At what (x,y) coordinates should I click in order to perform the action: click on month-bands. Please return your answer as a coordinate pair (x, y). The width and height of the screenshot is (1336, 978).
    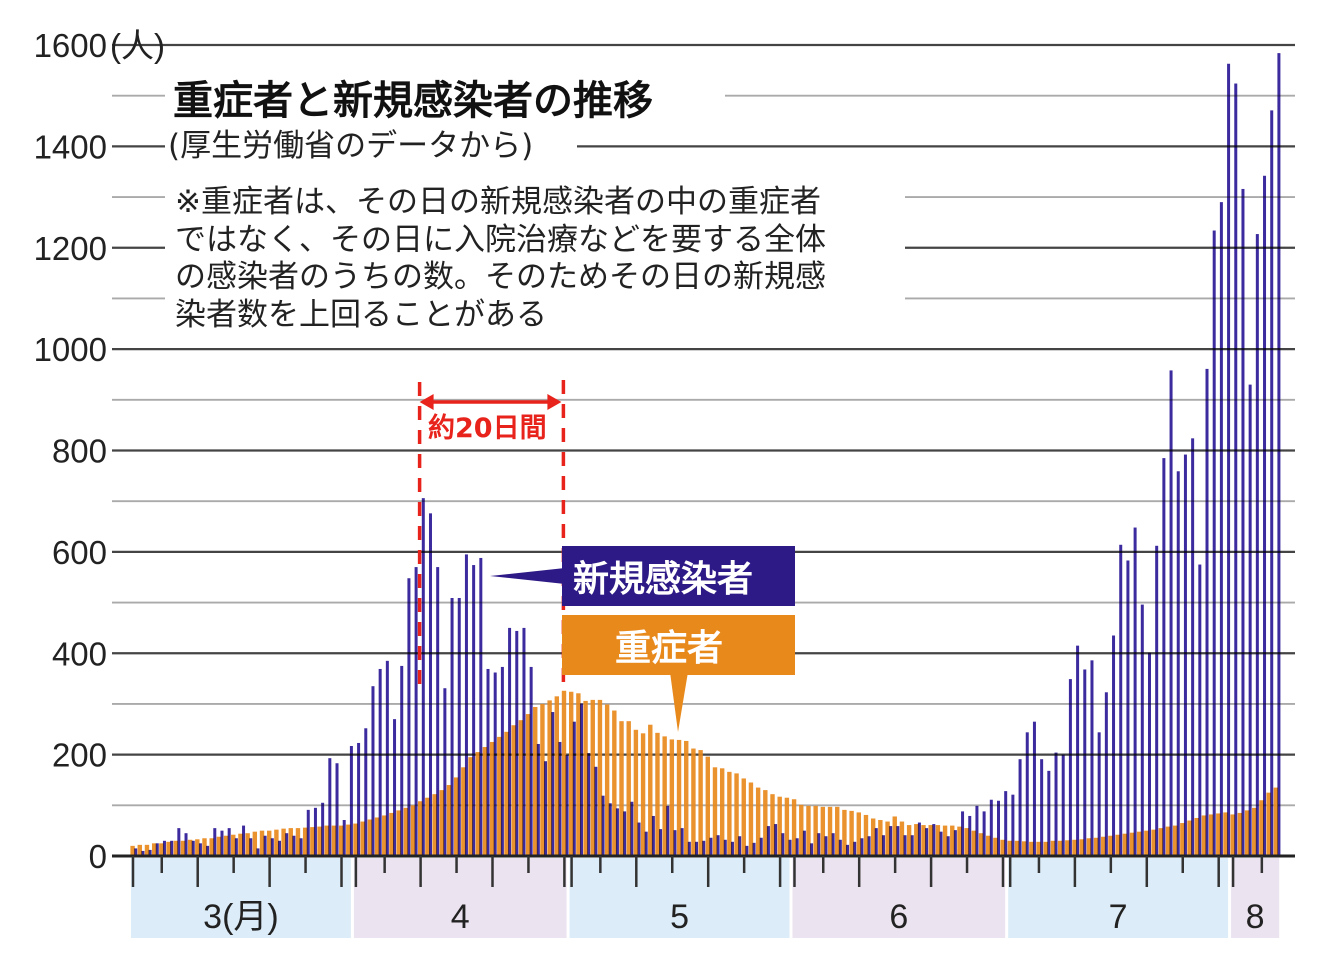
    Looking at the image, I should click on (705, 898).